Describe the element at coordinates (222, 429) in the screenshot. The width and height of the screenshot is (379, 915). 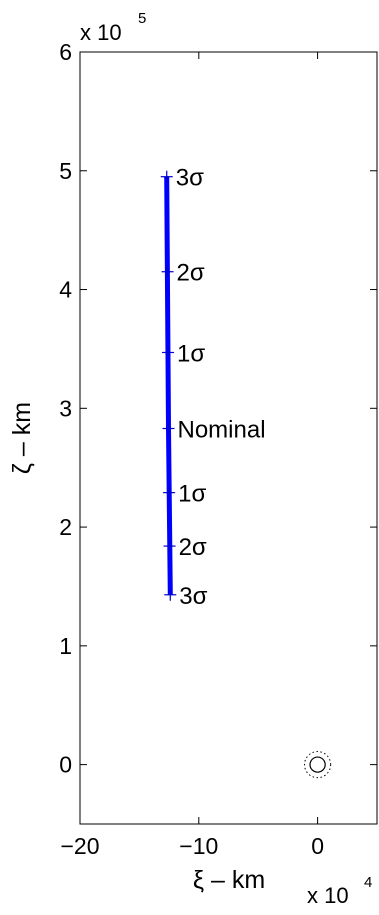
I see `marker-label: Nominal` at that location.